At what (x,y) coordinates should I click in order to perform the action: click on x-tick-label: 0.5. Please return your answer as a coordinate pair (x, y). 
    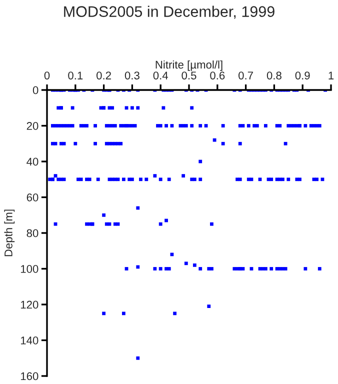
    Looking at the image, I should click on (189, 76).